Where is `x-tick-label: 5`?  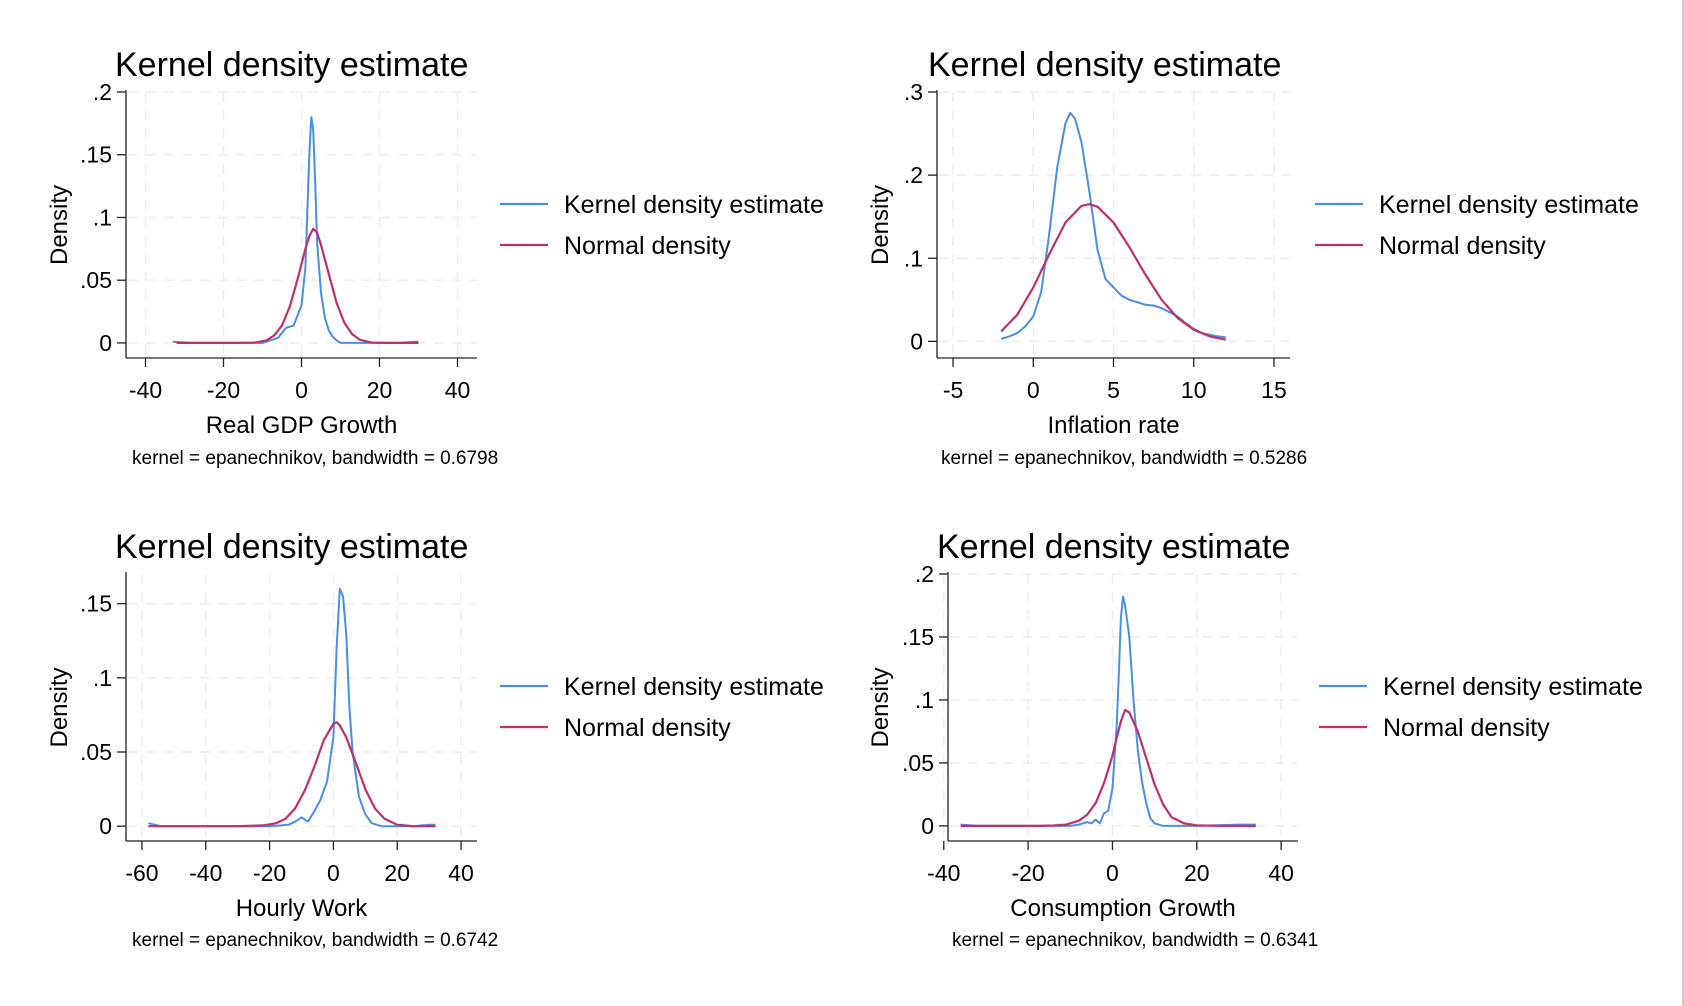 x-tick-label: 5 is located at coordinates (1113, 390).